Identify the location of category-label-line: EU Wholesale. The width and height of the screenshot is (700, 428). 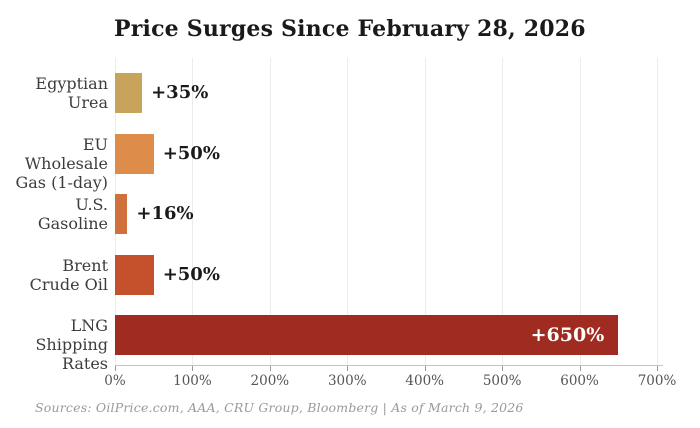
(66, 153).